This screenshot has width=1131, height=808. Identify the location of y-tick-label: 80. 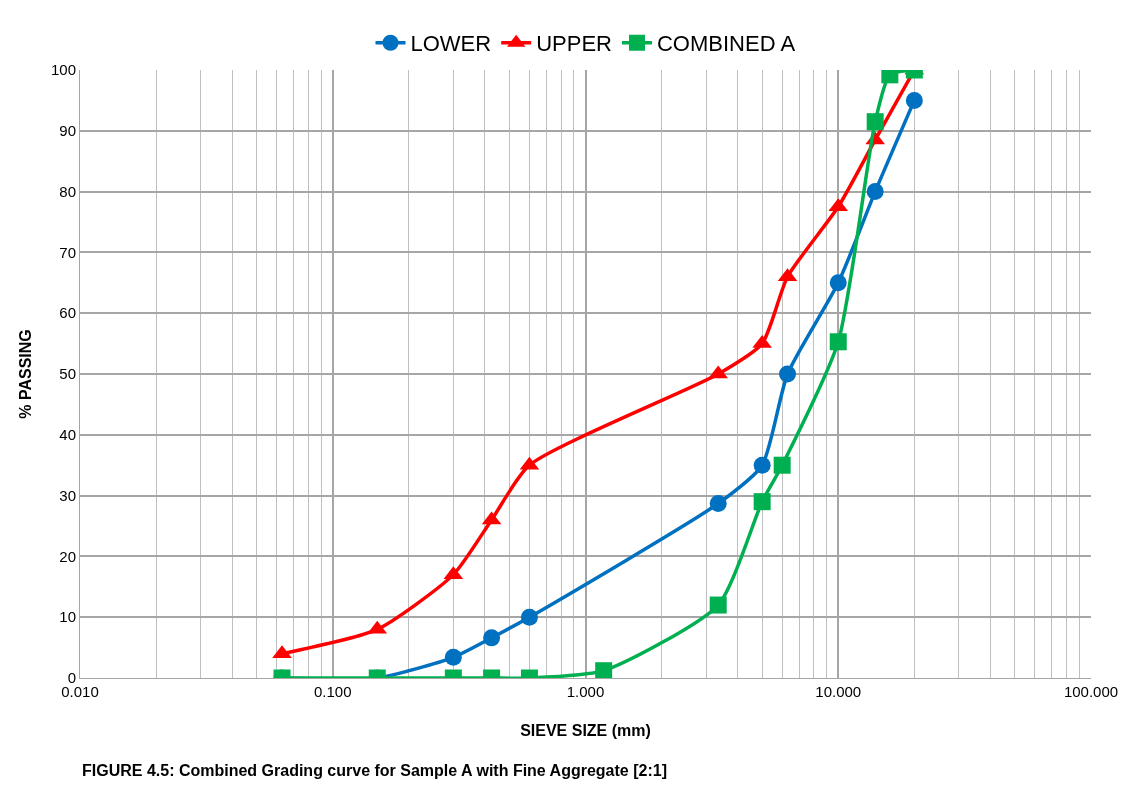
(67, 191).